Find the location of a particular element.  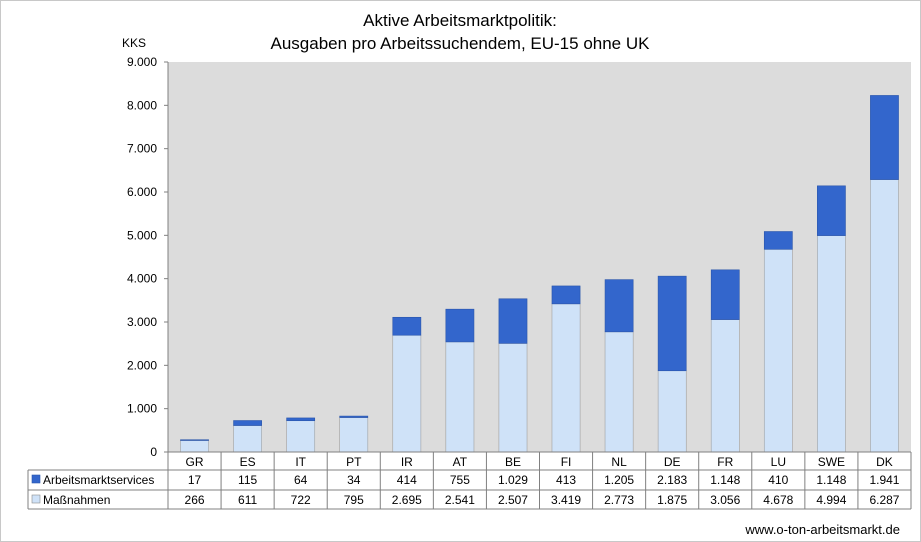

bar-arbeitsmarktservices-es is located at coordinates (247, 423).